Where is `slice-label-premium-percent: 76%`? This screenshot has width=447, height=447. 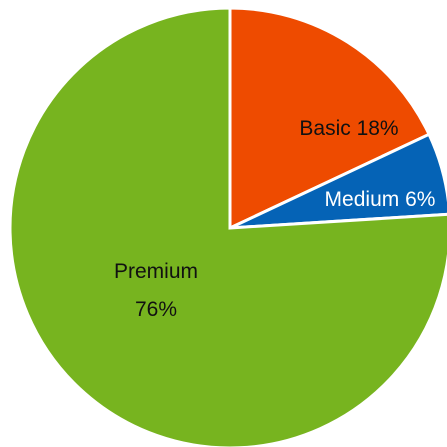 slice-label-premium-percent: 76% is located at coordinates (156, 309).